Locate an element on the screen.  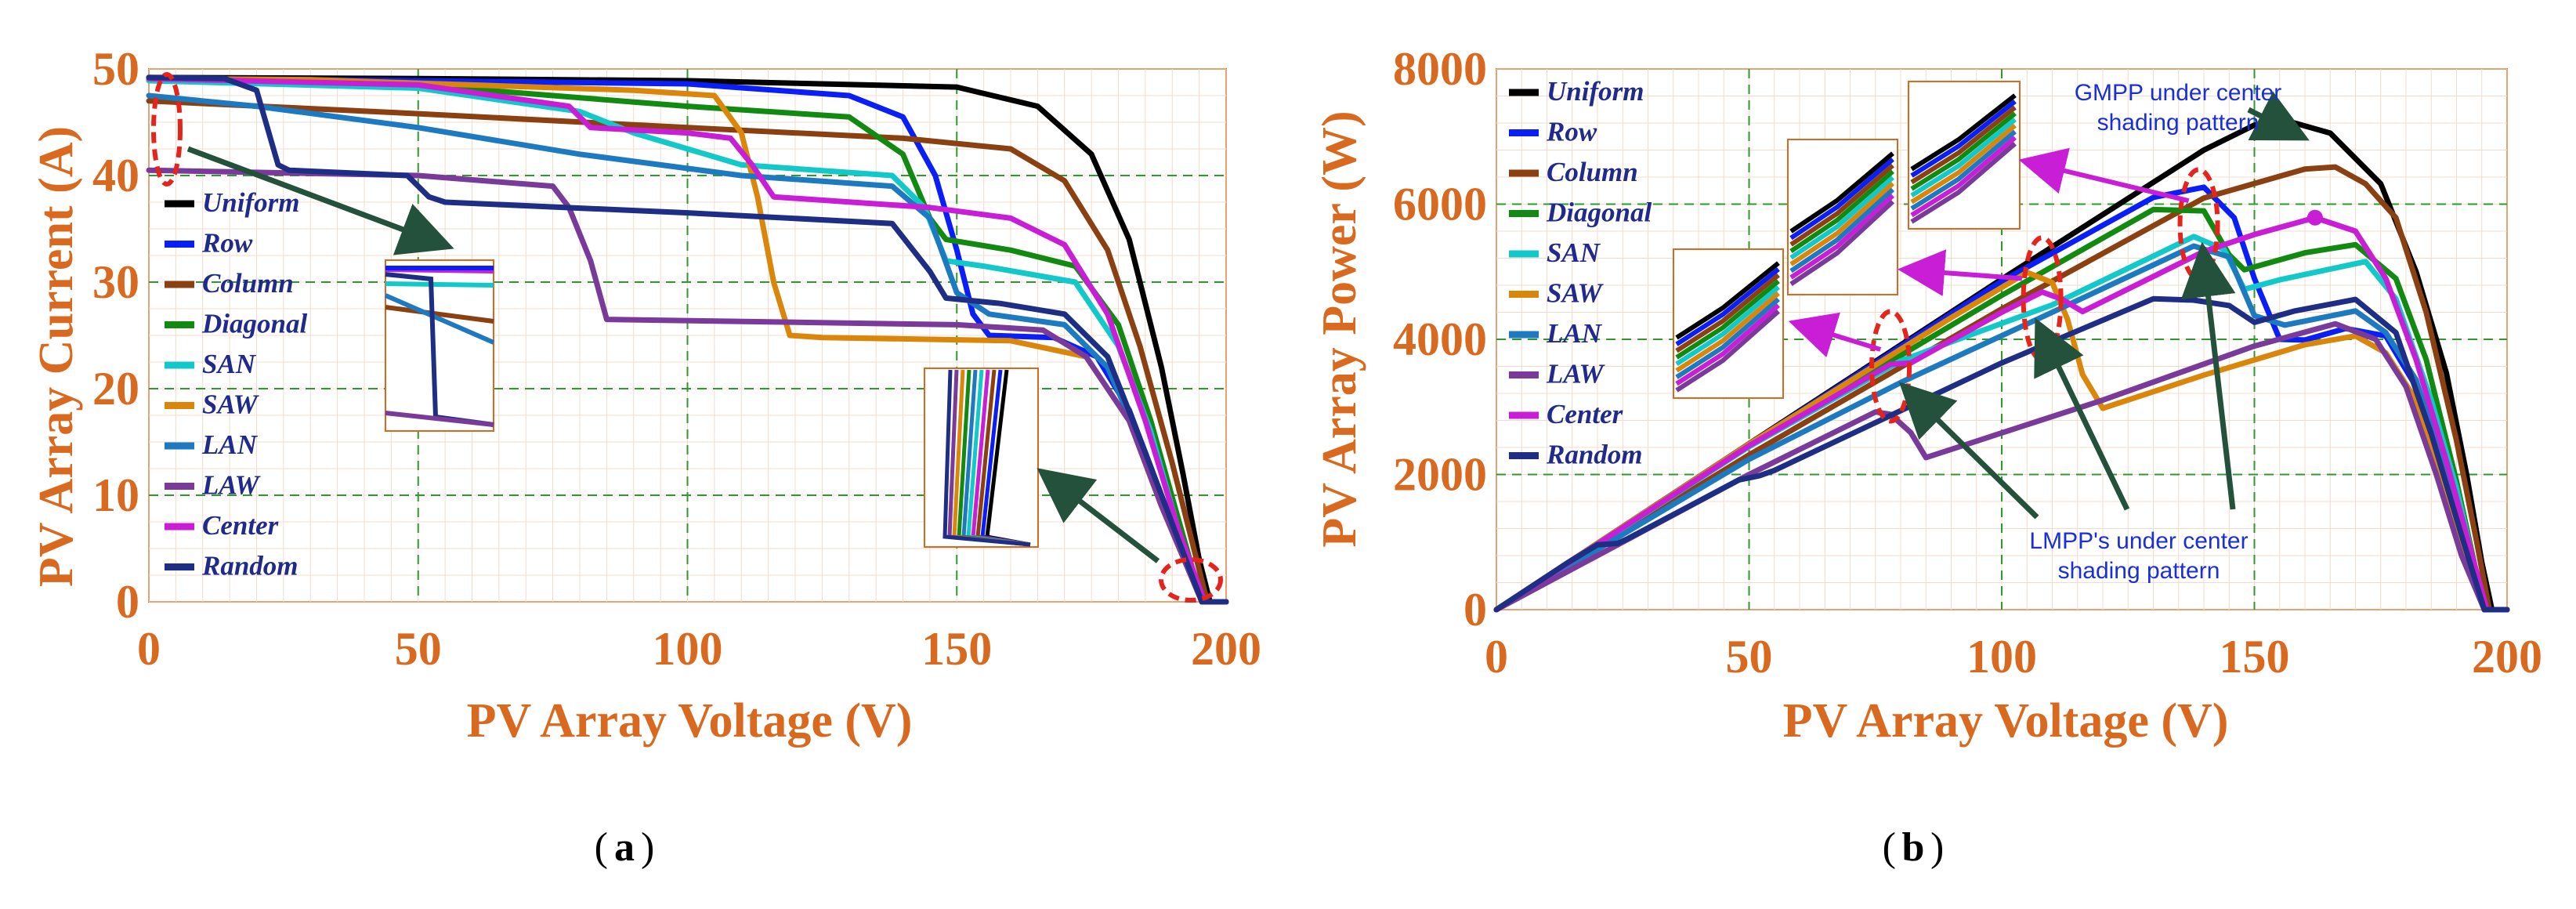
panel-label-b: ( b ) is located at coordinates (1914, 847).